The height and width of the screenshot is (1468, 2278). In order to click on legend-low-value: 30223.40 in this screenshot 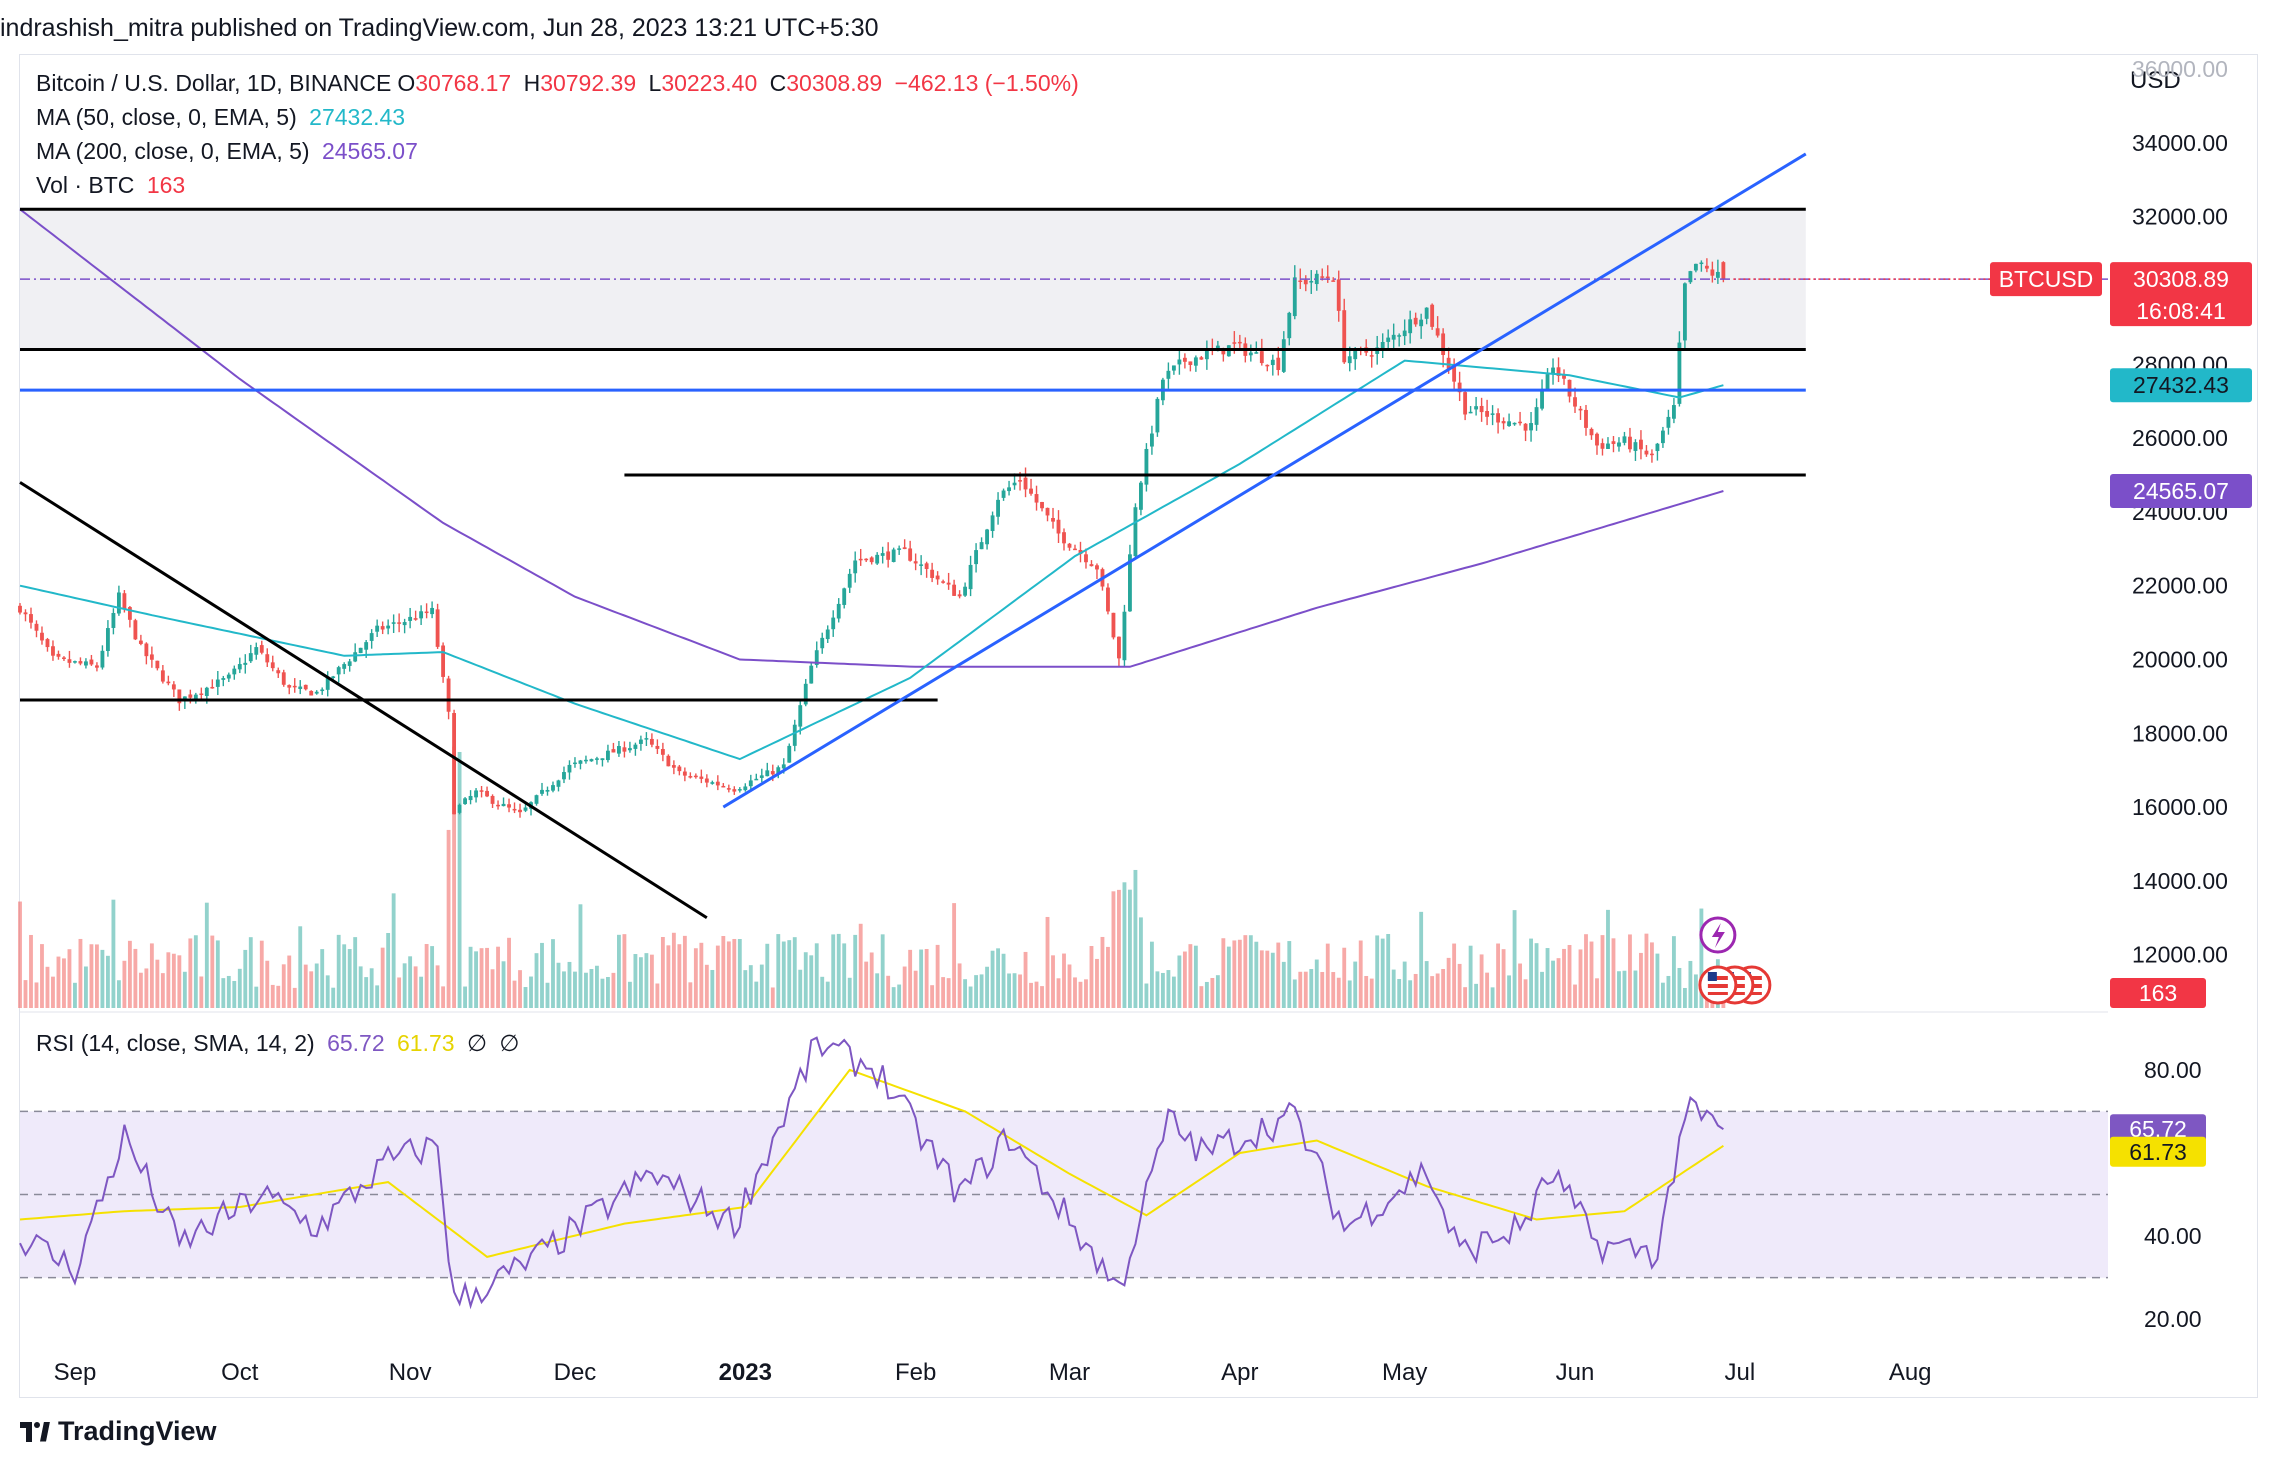, I will do `click(709, 83)`.